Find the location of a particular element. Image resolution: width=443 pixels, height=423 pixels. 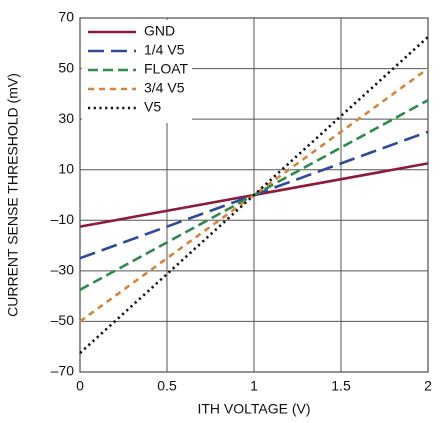

y-tick-label: 30 is located at coordinates (66, 118).